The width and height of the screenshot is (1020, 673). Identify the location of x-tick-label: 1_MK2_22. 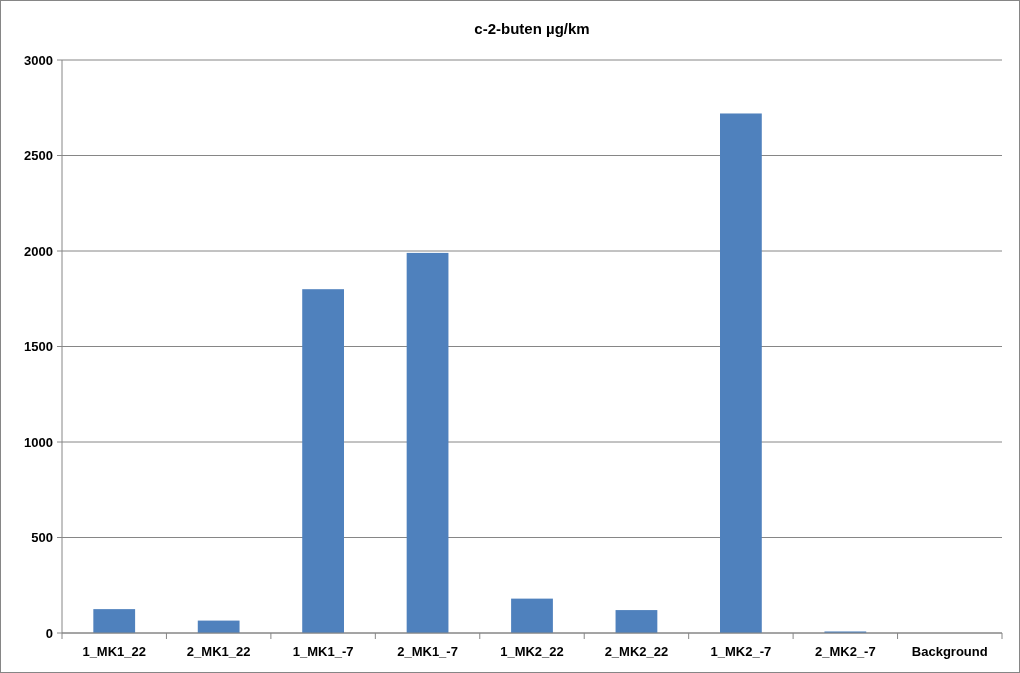
(532, 651).